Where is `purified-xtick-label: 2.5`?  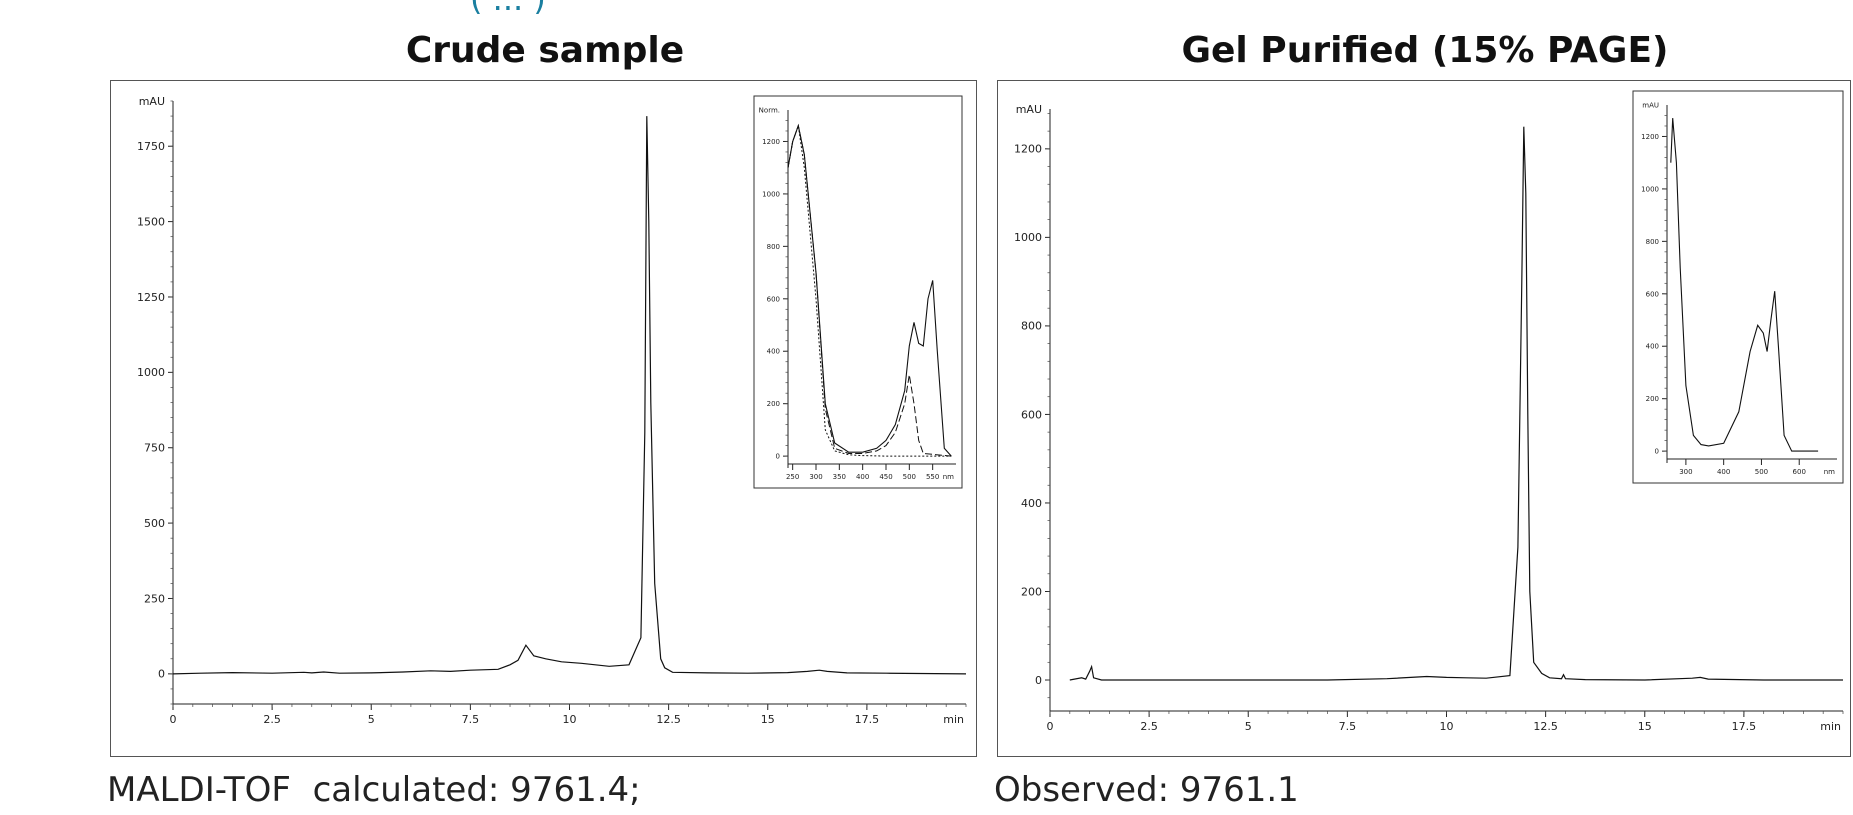
purified-xtick-label: 2.5 is located at coordinates (1149, 726).